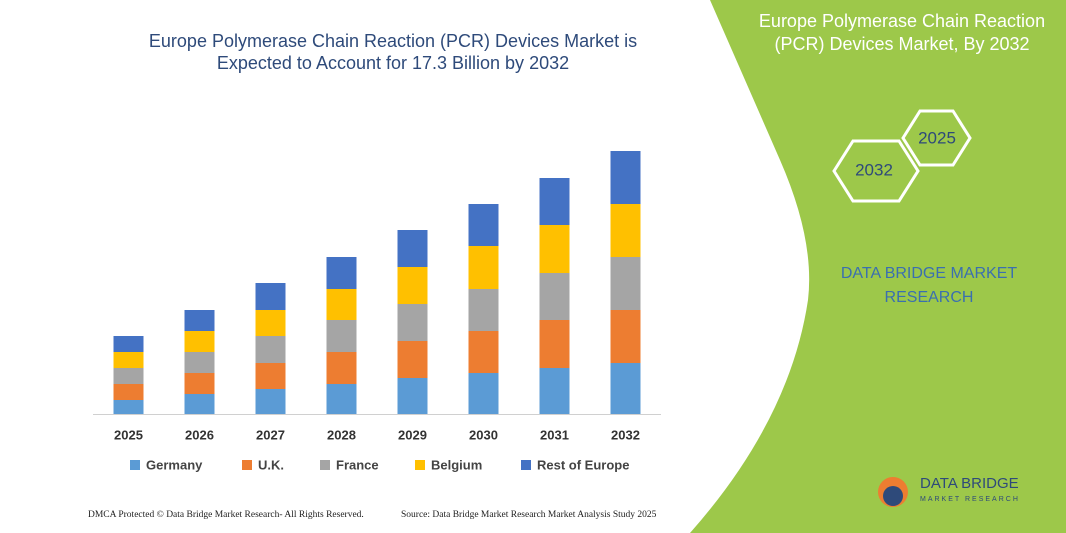 This screenshot has width=1066, height=533. I want to click on brand-text: DATA BRIDGE MARKET, so click(929, 273).